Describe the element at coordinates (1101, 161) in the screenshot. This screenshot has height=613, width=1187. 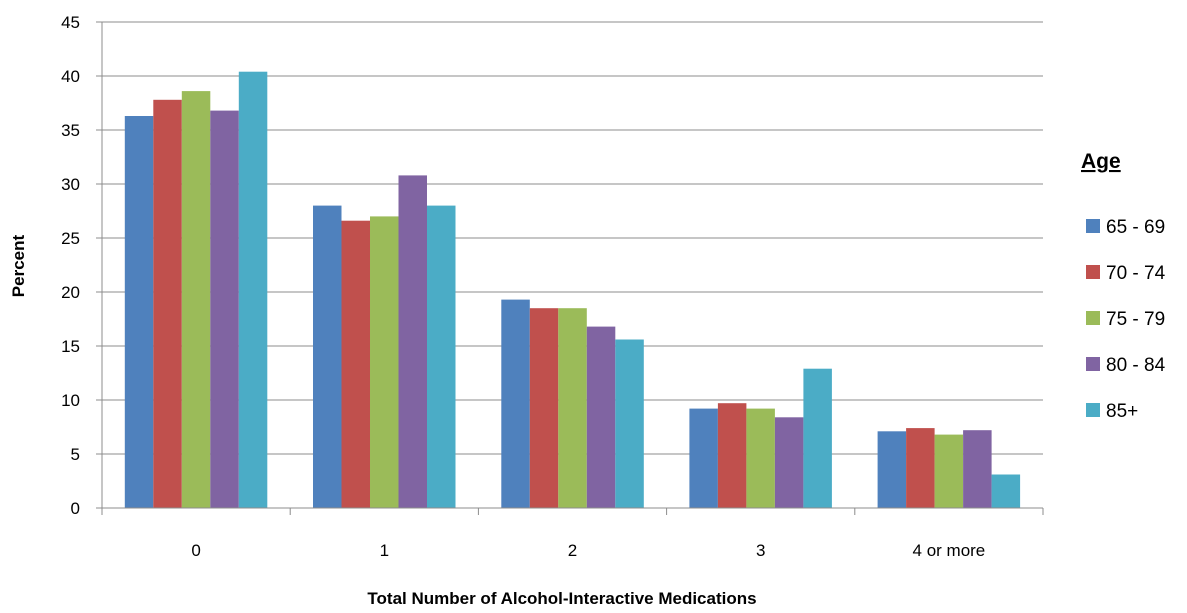
I see `legend-title: Age` at that location.